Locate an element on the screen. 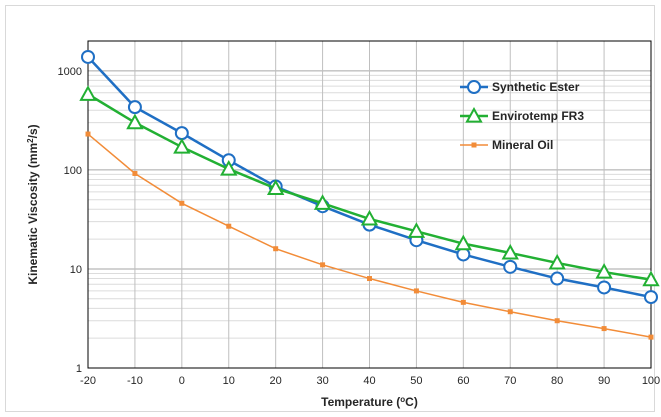 This screenshot has width=661, height=417. legend-entry: Envirotemp FR3 is located at coordinates (522, 114).